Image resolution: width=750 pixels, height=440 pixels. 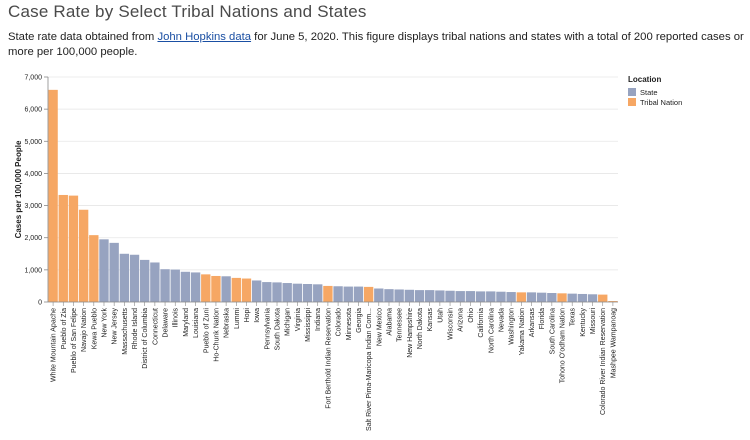 What do you see at coordinates (166, 323) in the screenshot?
I see `x-tick-label: Delaware` at bounding box center [166, 323].